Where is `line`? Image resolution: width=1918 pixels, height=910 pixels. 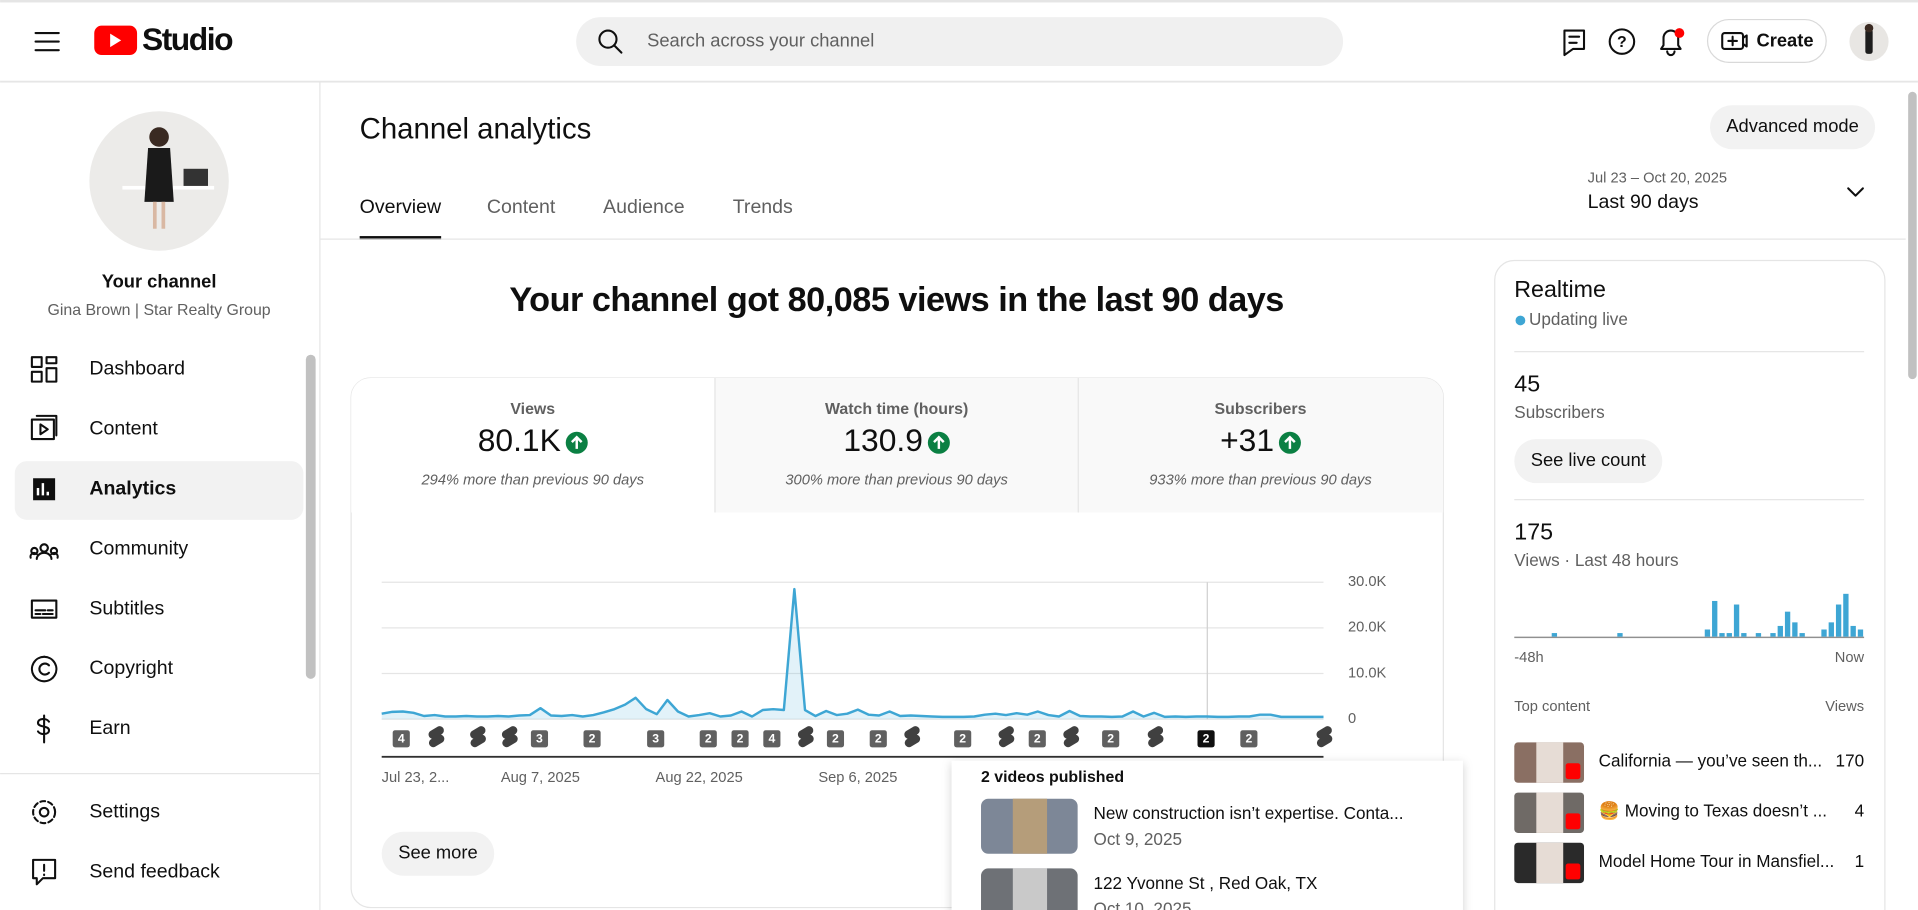
line is located at coordinates (852, 653).